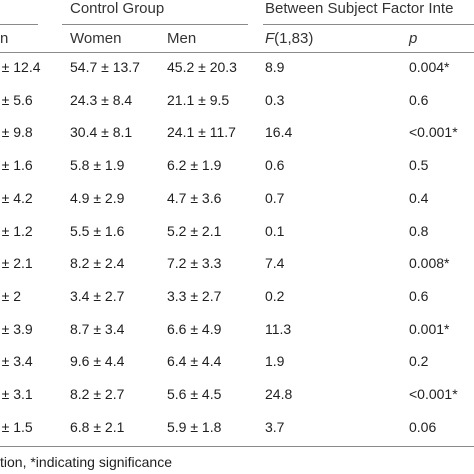 The height and width of the screenshot is (474, 474). What do you see at coordinates (429, 67) in the screenshot?
I see `p-cell: 0.004*` at bounding box center [429, 67].